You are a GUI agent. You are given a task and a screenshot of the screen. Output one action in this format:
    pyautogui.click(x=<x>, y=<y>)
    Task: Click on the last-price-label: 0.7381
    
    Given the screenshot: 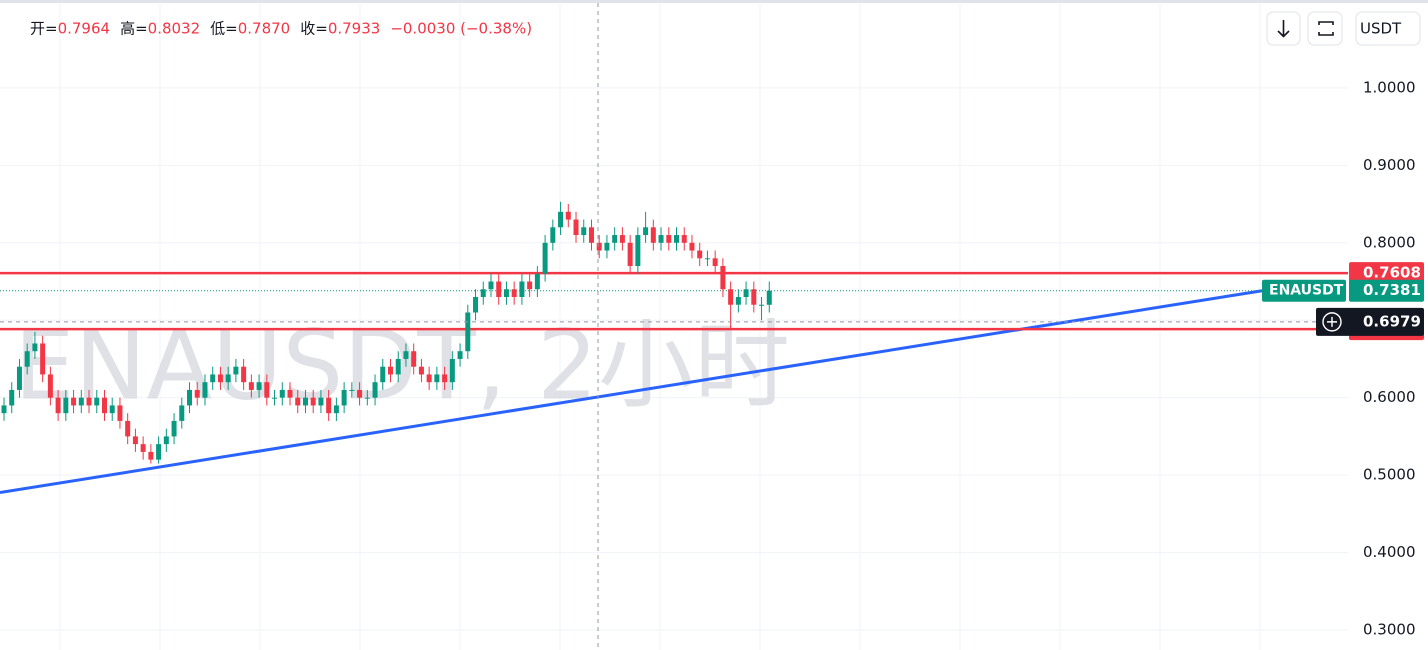 What is the action you would take?
    pyautogui.click(x=1392, y=290)
    